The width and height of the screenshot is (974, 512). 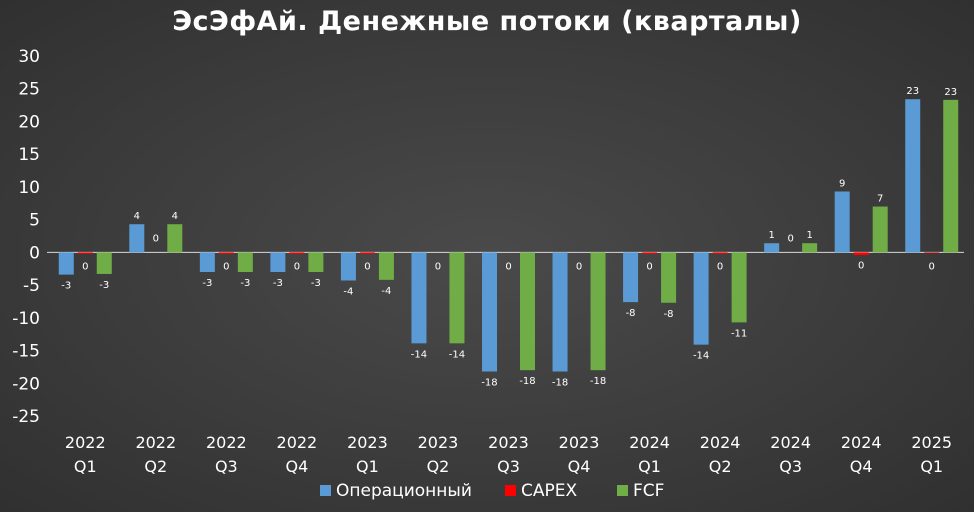 What do you see at coordinates (510, 490) in the screenshot?
I see `legend-swatch-capex` at bounding box center [510, 490].